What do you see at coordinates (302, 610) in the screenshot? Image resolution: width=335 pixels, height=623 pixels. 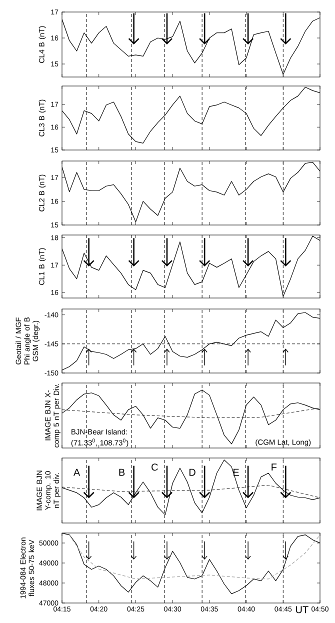 I see `x-axis-title: UT` at bounding box center [302, 610].